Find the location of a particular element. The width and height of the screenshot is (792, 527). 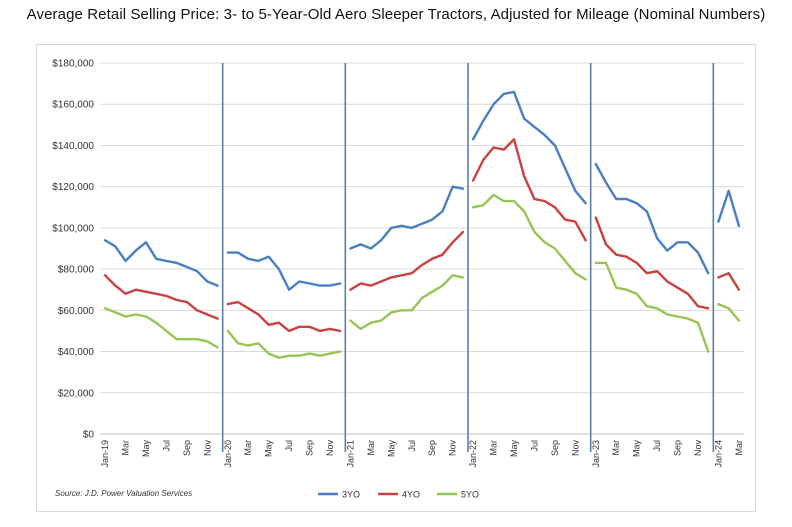

source-note: Source: J.D. Power Valuation Services is located at coordinates (124, 493).